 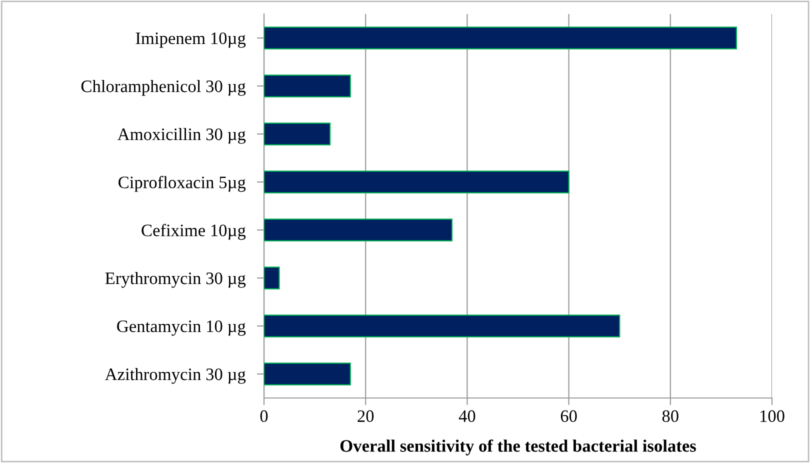 I want to click on y-tick-label: Ciprofloxacin 5µg, so click(x=182, y=184).